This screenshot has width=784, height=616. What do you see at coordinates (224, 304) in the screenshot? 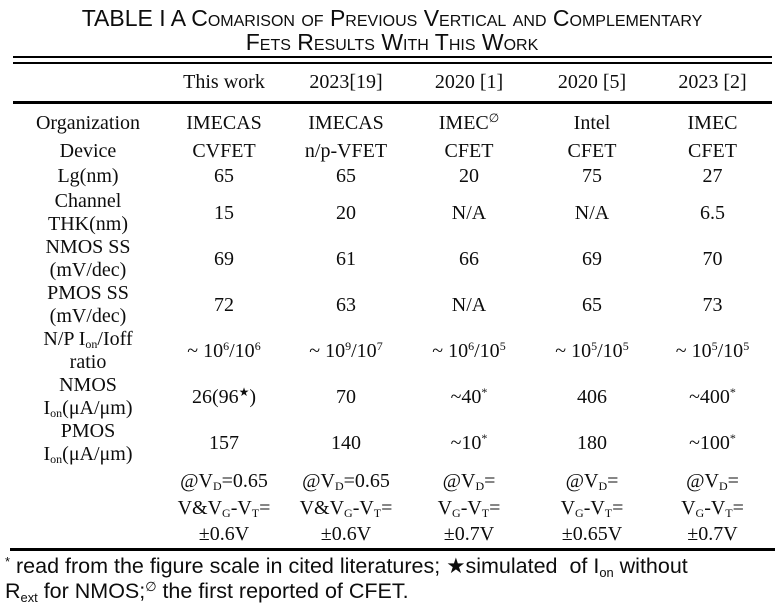
I see `cell-pmos-ss-this-work: 72` at bounding box center [224, 304].